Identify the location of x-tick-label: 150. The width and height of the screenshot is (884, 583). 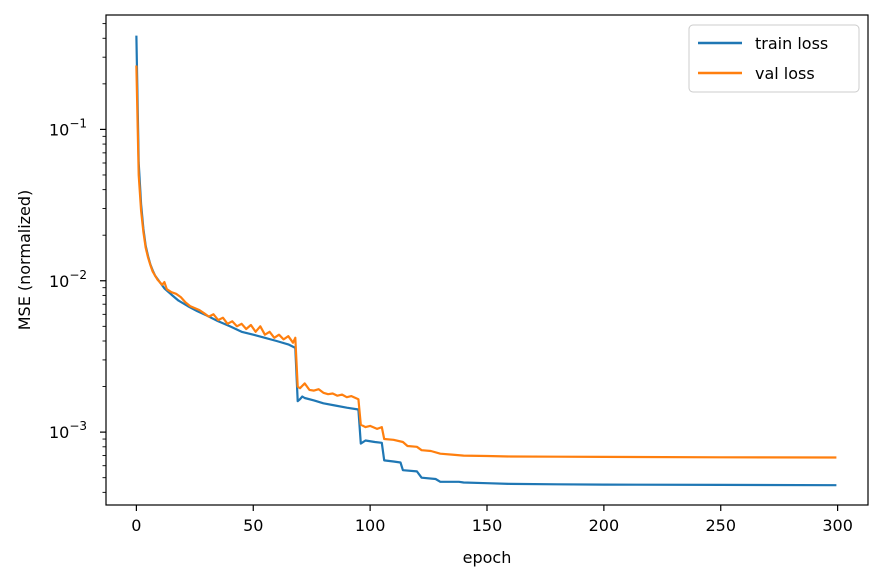
(487, 525).